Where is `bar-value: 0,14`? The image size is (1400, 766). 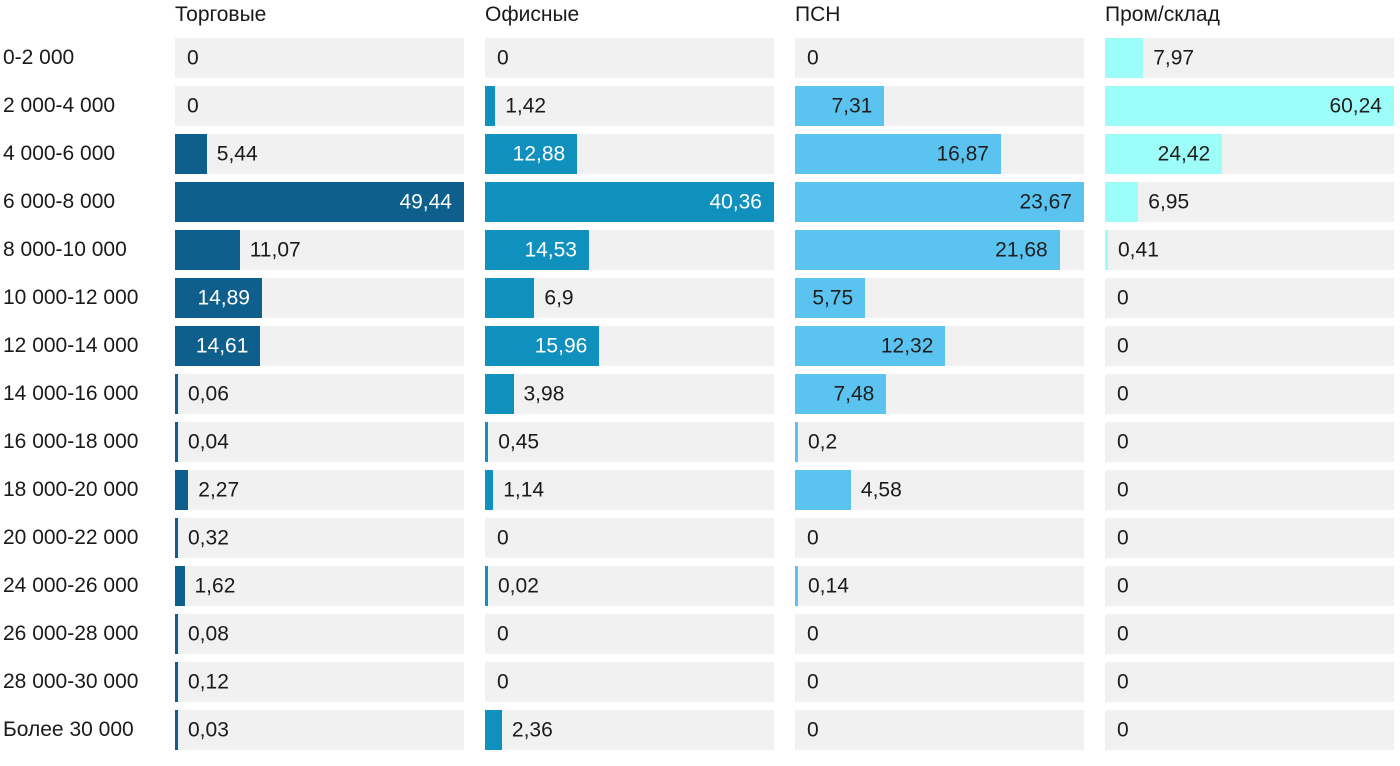 bar-value: 0,14 is located at coordinates (828, 586).